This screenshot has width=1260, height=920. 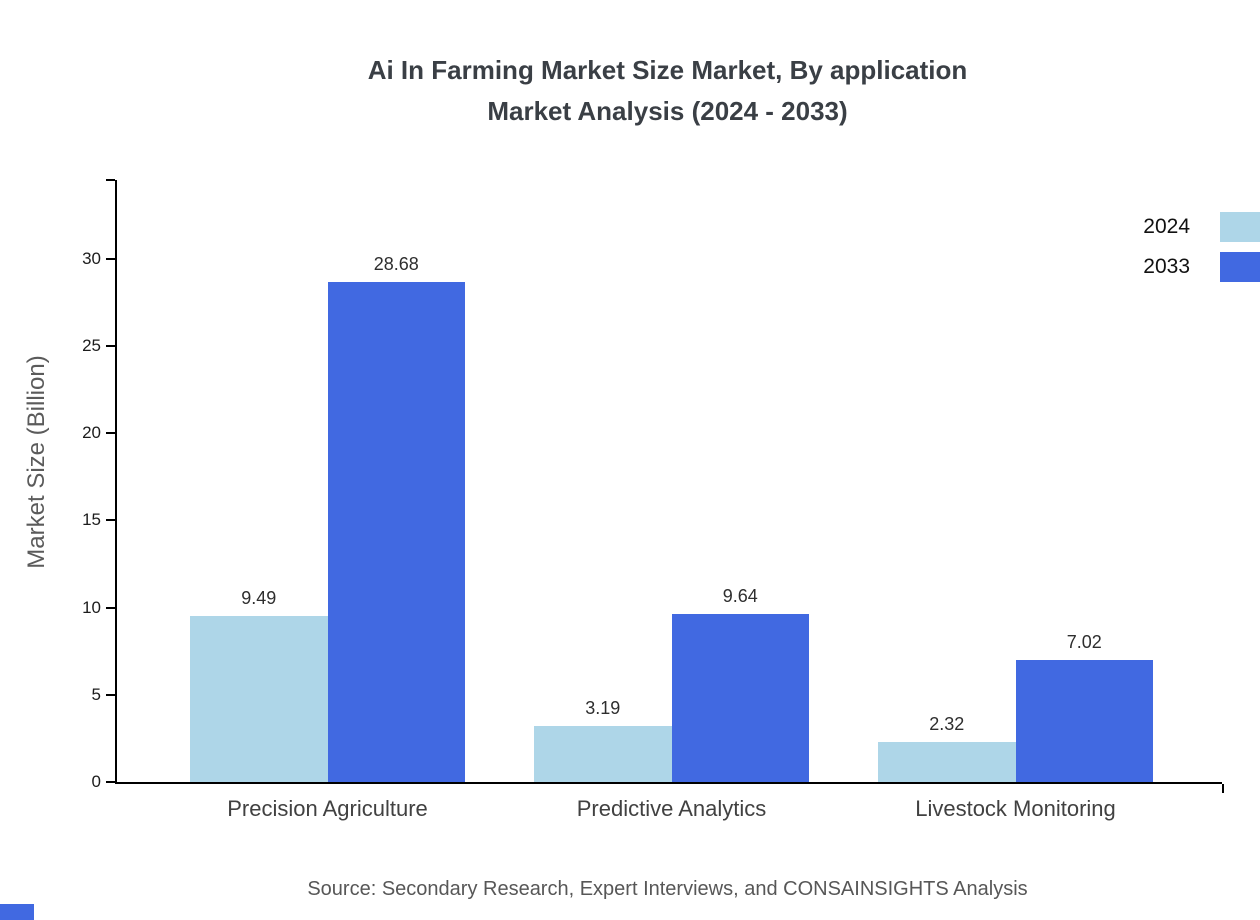 What do you see at coordinates (17, 912) in the screenshot?
I see `watermark-swatch` at bounding box center [17, 912].